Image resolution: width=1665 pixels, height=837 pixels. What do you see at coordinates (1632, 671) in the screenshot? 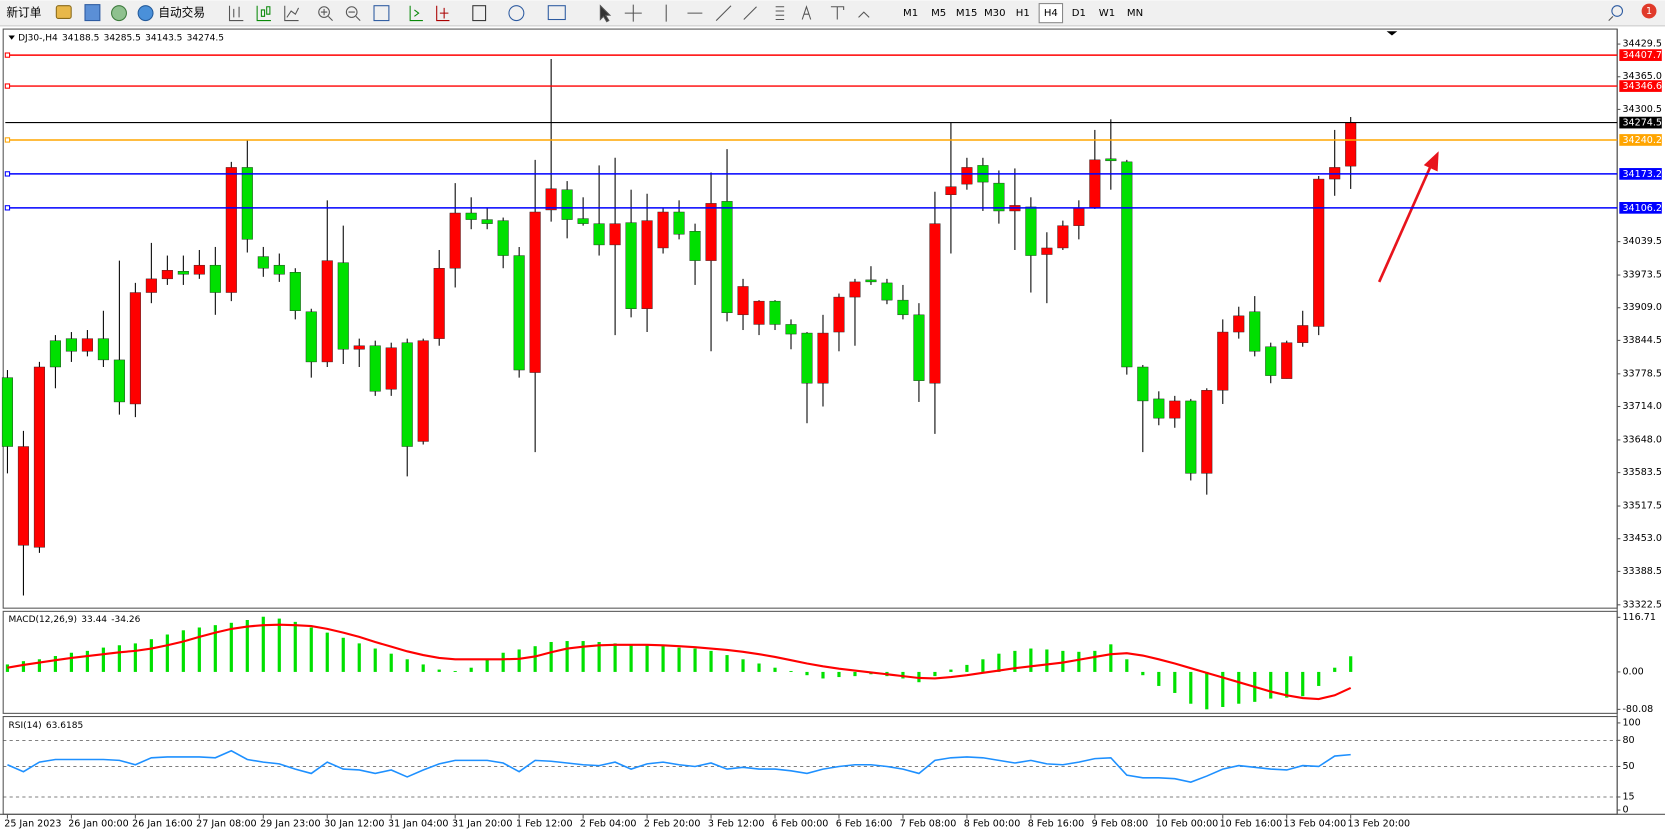
I see `y-tick-label: 0.00` at bounding box center [1632, 671].